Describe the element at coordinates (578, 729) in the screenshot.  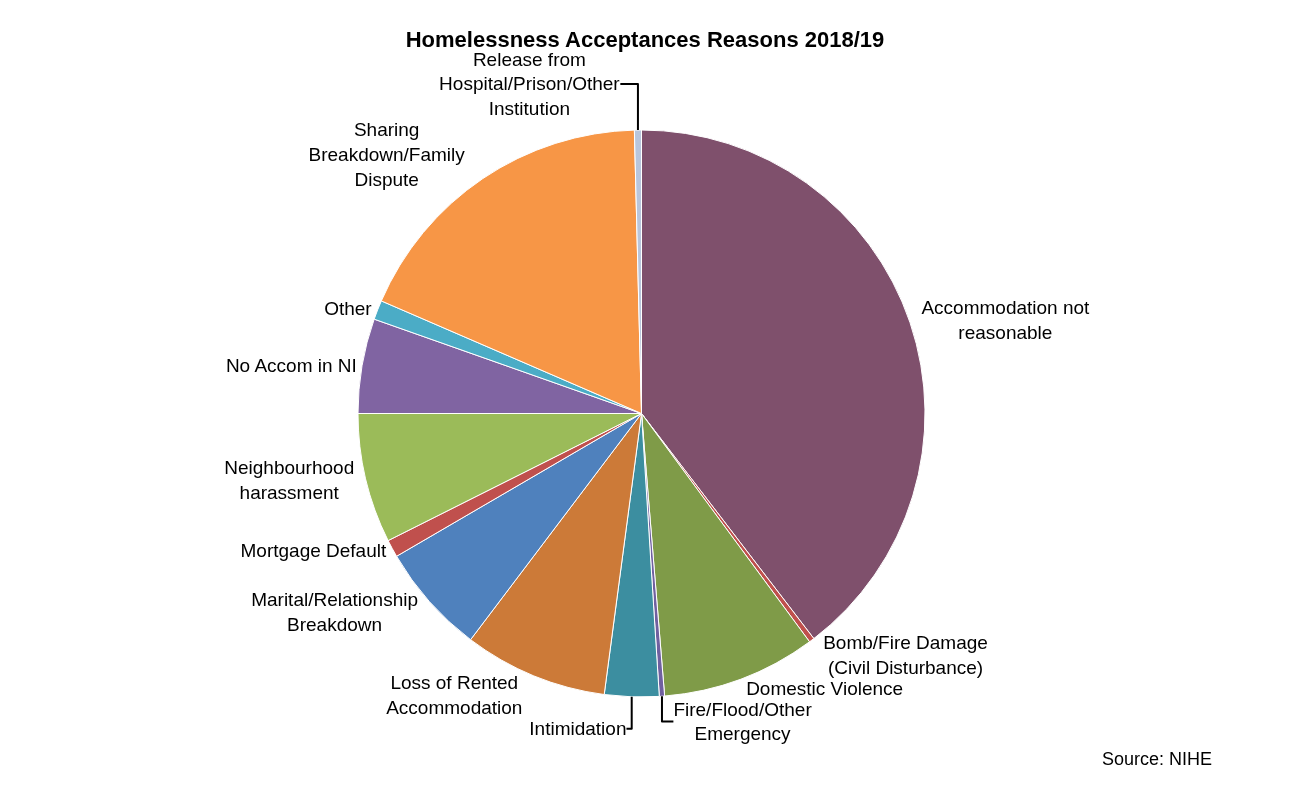
I see `slice-label: Intimidation` at that location.